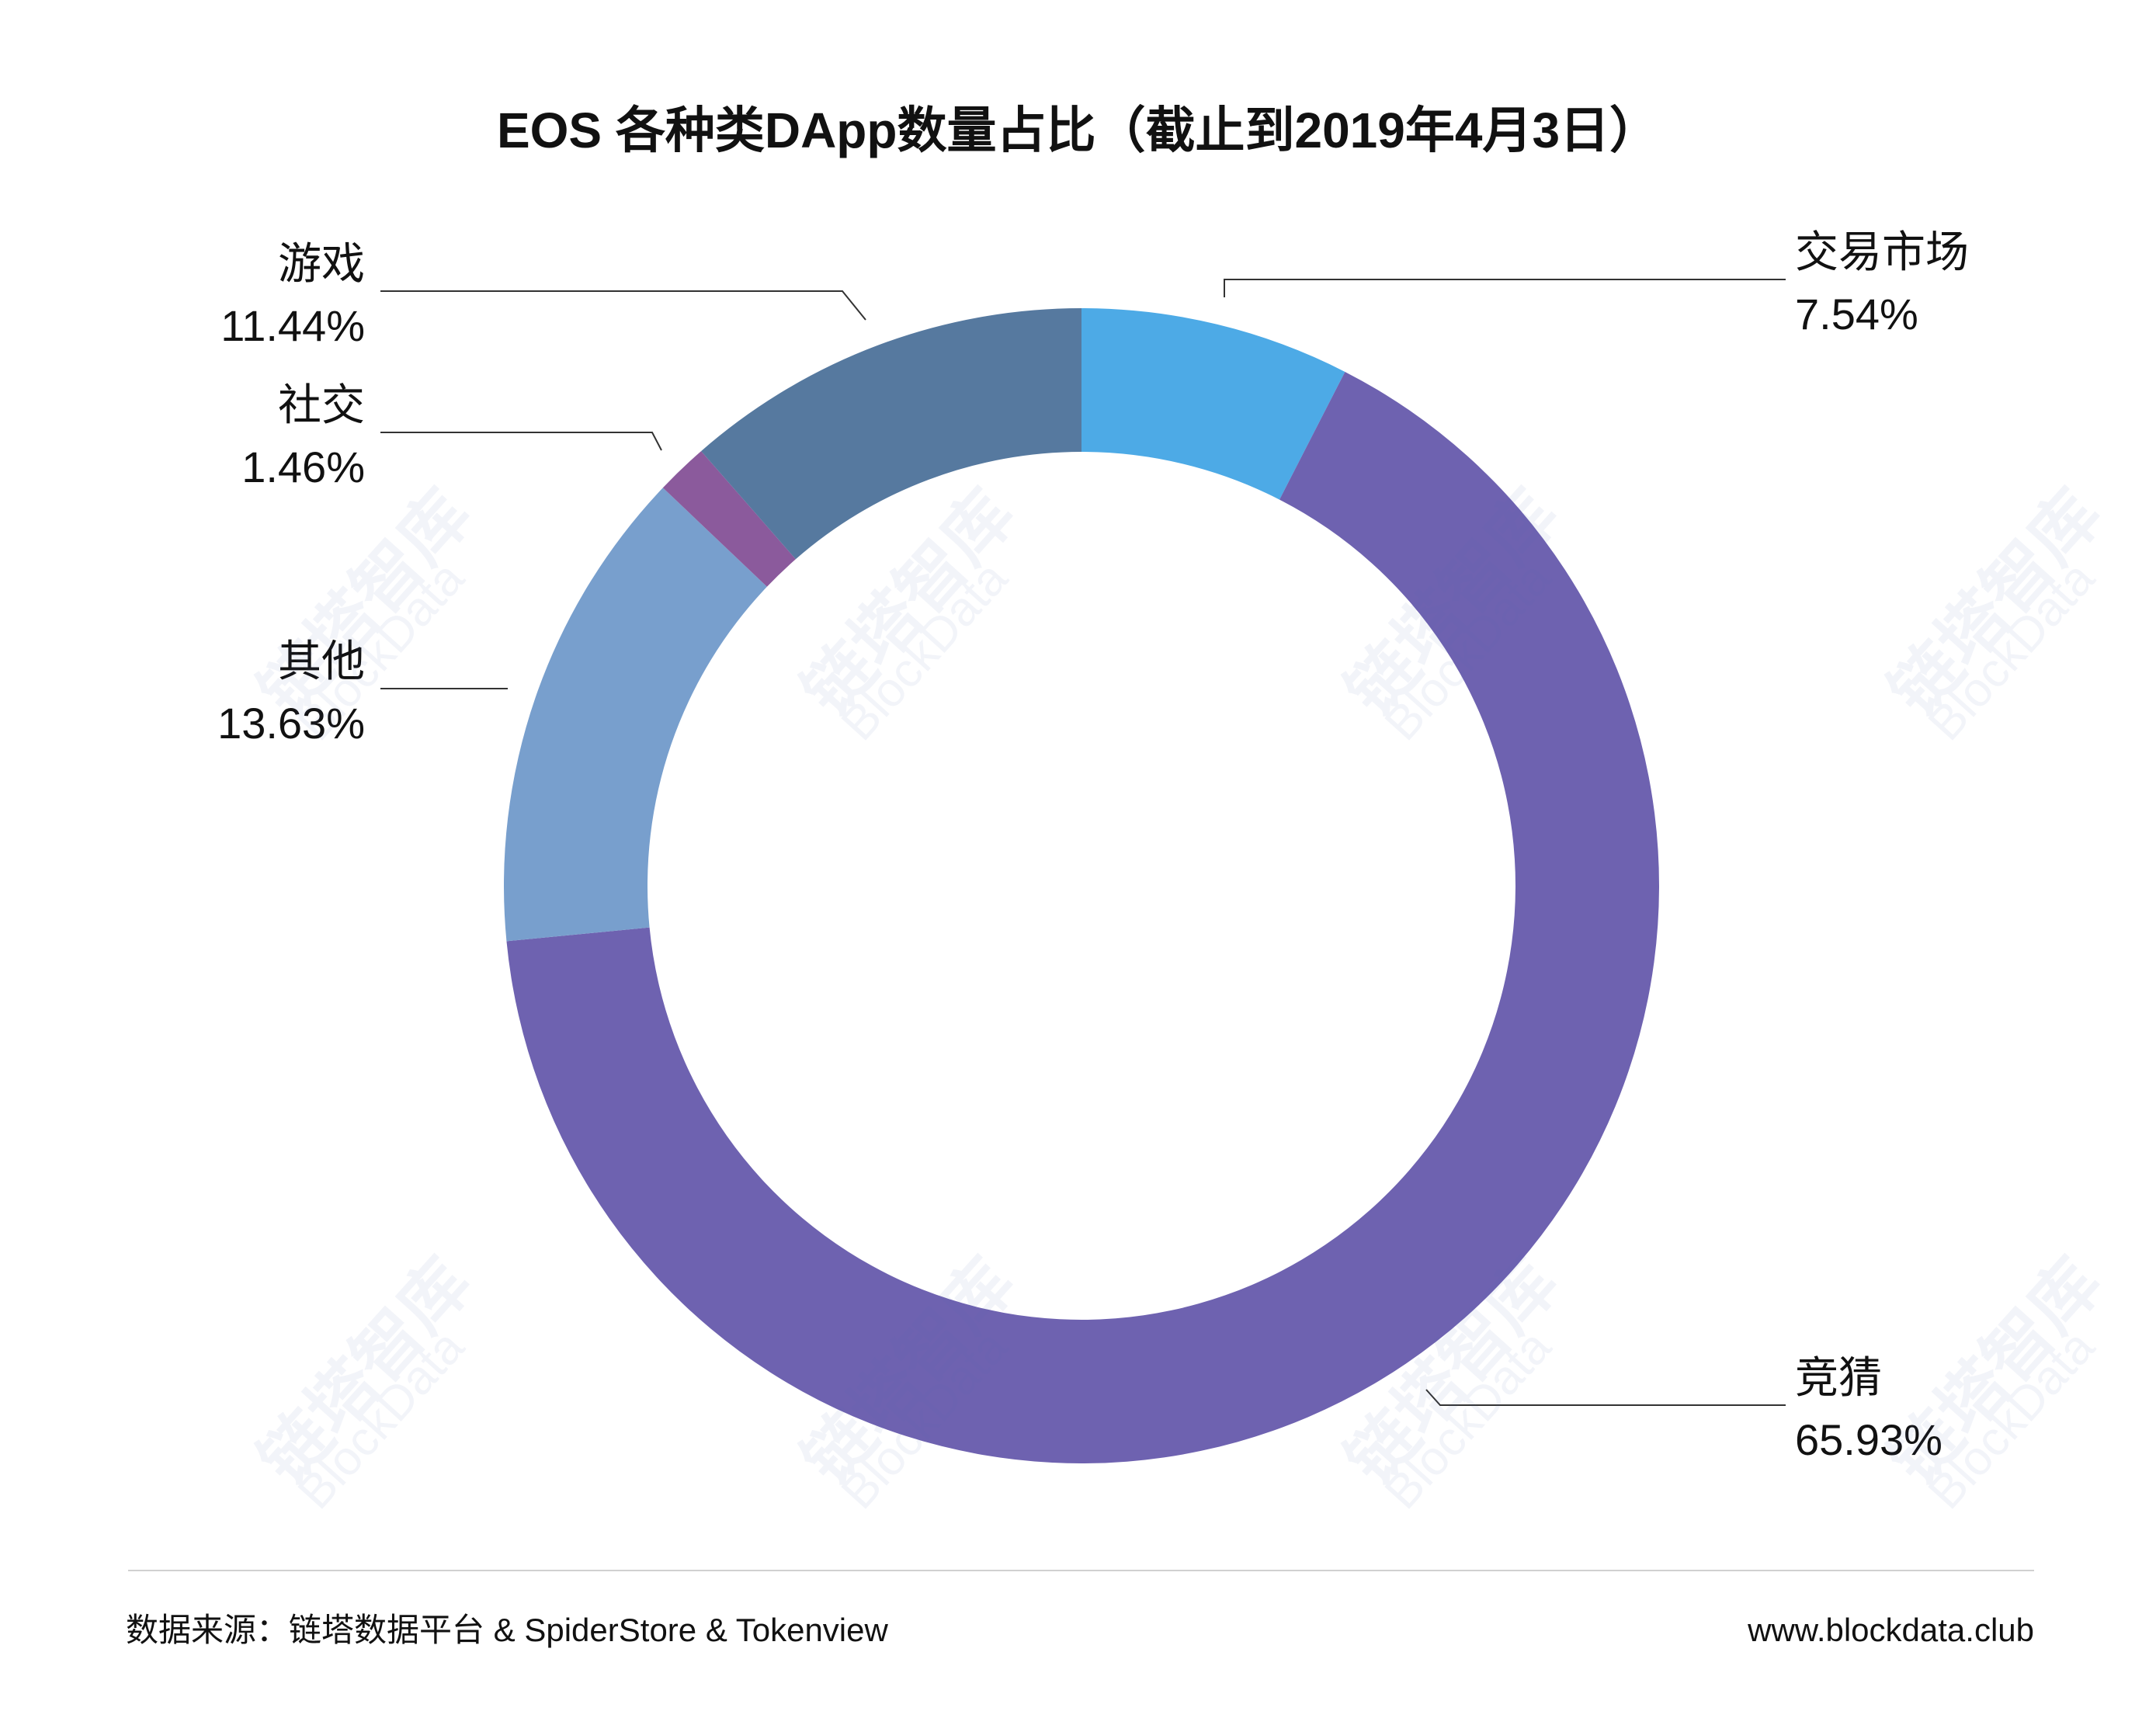  I want to click on slice-value: 13.63%, so click(291, 724).